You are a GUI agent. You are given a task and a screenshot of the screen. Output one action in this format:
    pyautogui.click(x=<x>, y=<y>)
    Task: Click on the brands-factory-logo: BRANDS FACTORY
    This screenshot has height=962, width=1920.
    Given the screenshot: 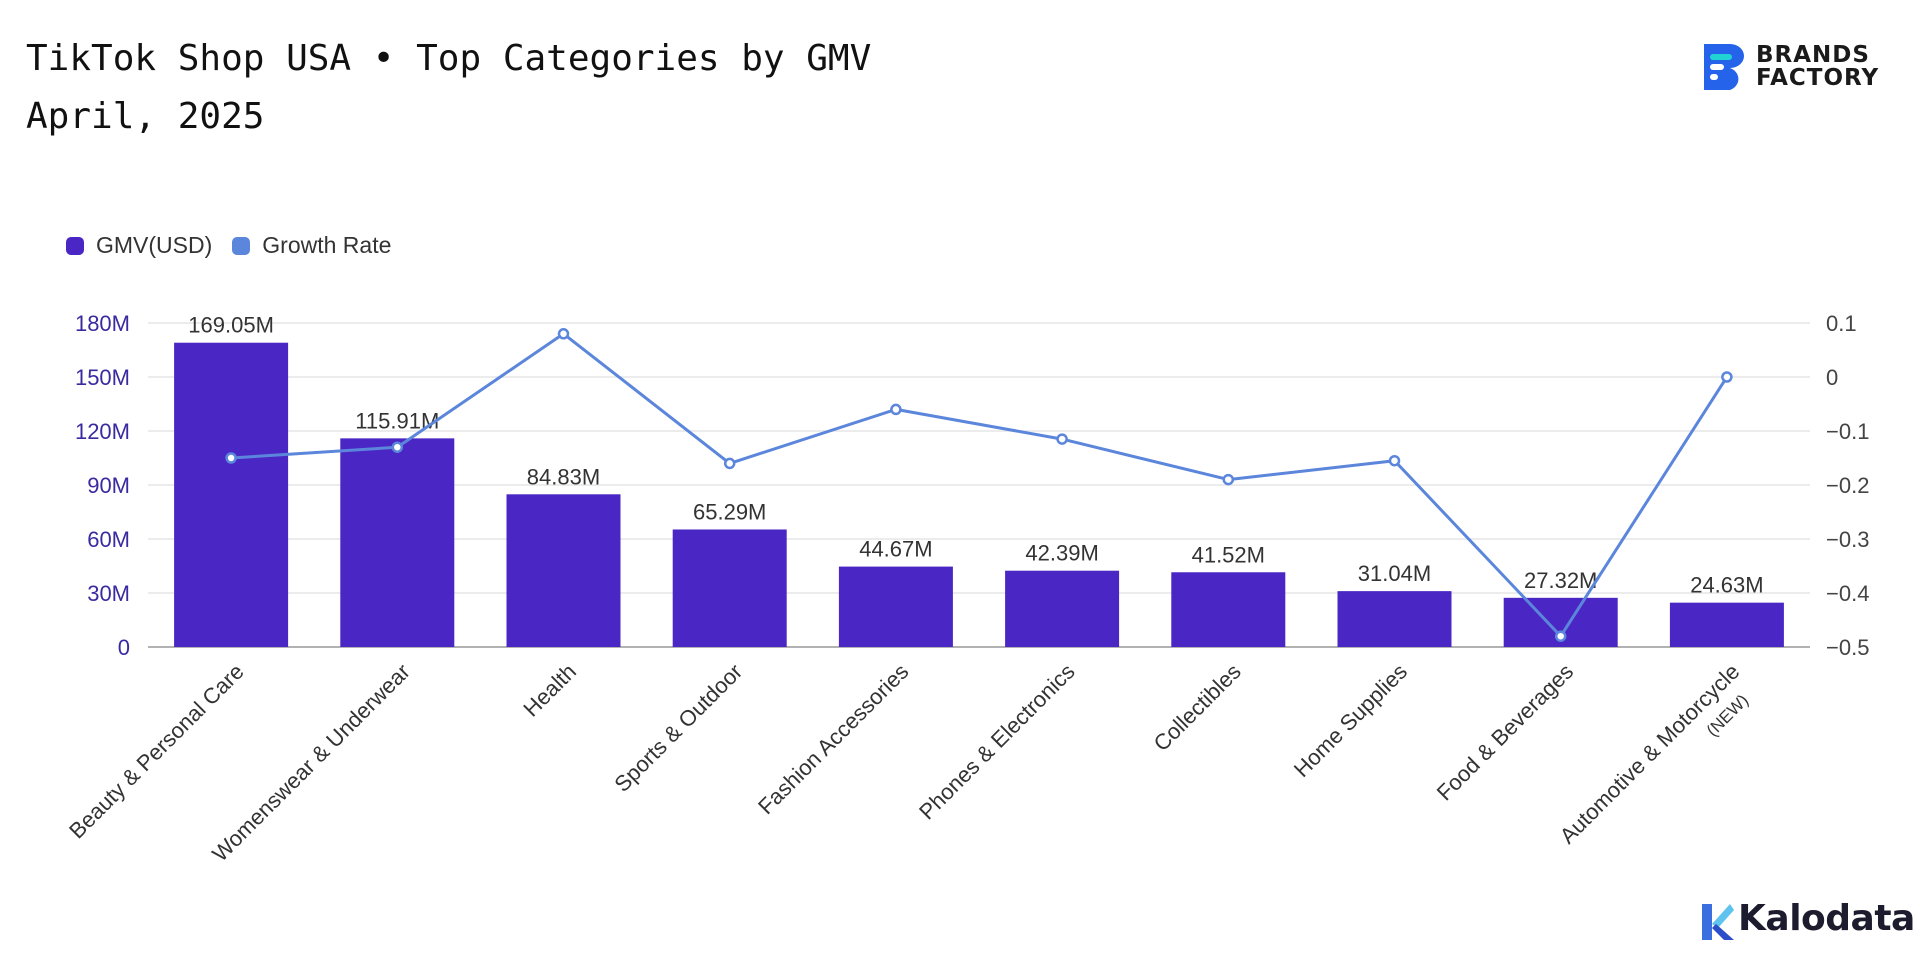 What is the action you would take?
    pyautogui.click(x=1802, y=68)
    